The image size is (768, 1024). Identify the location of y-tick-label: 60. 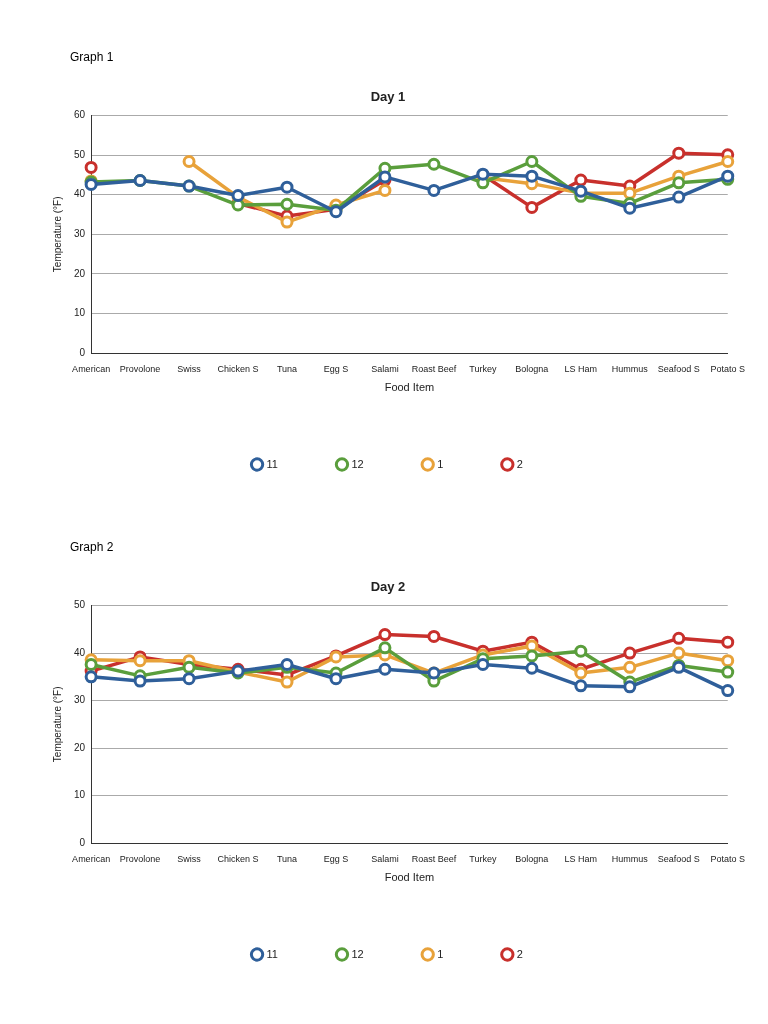
(80, 115).